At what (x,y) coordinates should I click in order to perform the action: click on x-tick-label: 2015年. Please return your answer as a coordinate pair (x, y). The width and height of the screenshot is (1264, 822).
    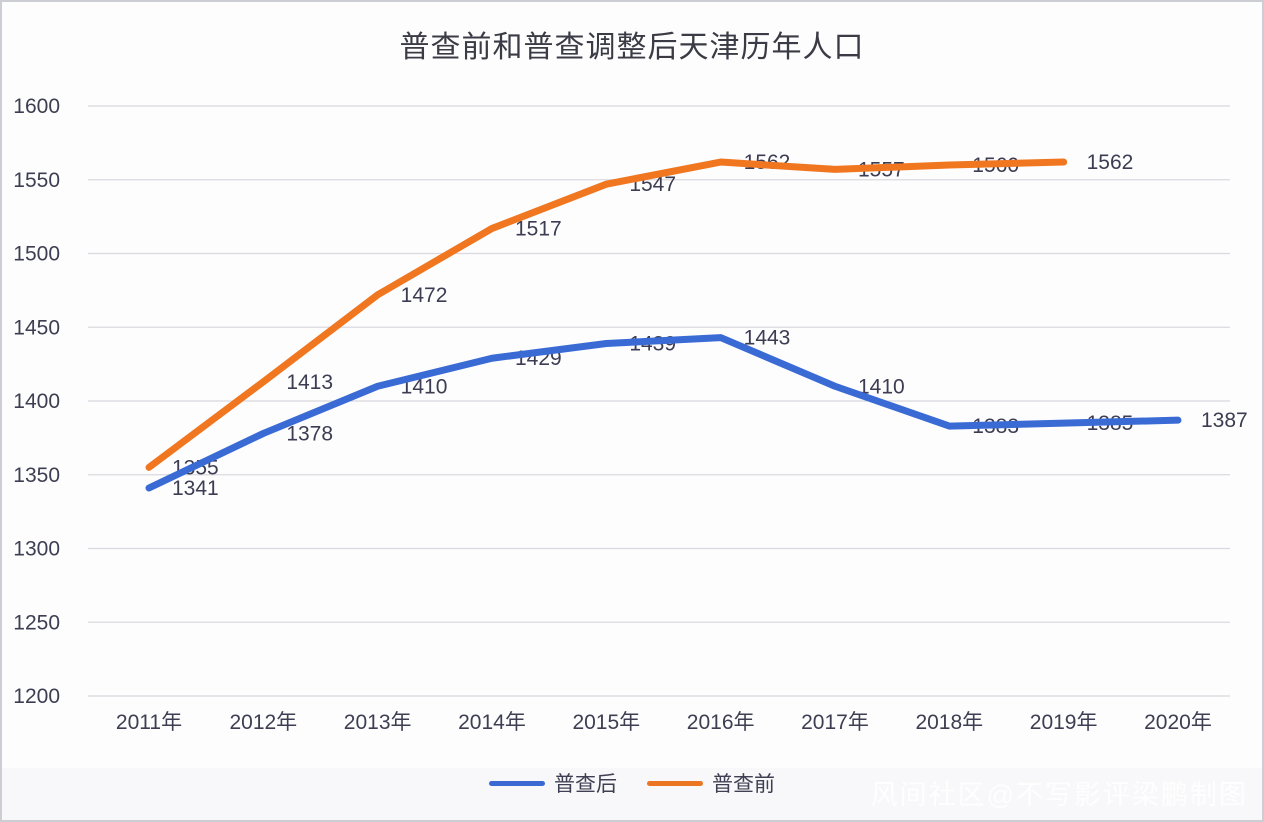
    Looking at the image, I should click on (606, 722).